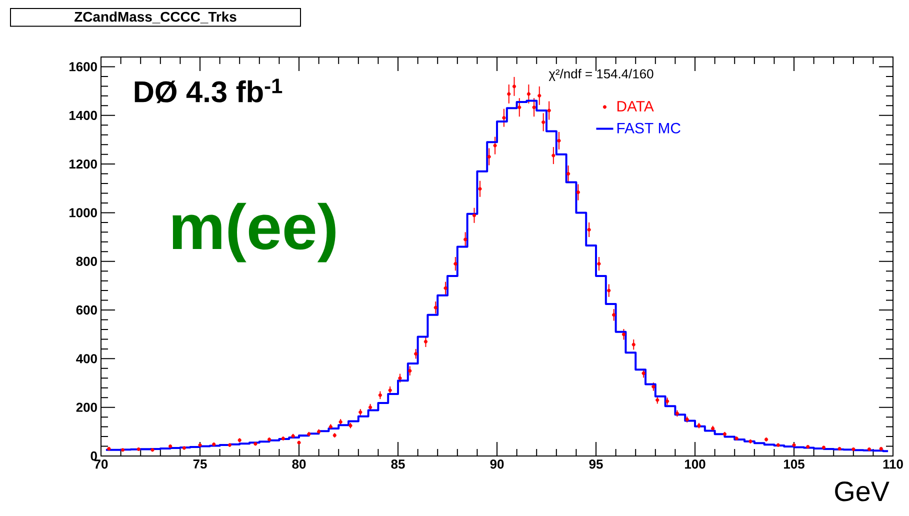  Describe the element at coordinates (648, 128) in the screenshot. I see `legend-label: FAST MC` at that location.